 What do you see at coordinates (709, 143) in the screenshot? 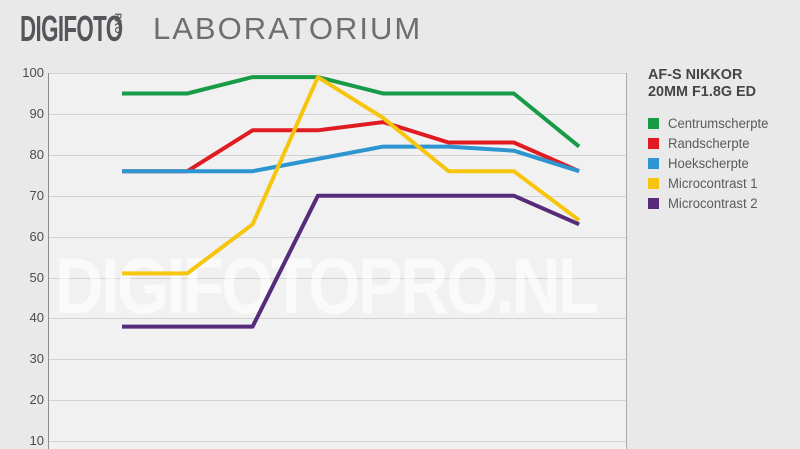
I see `legend-item-label: Randscherpte` at bounding box center [709, 143].